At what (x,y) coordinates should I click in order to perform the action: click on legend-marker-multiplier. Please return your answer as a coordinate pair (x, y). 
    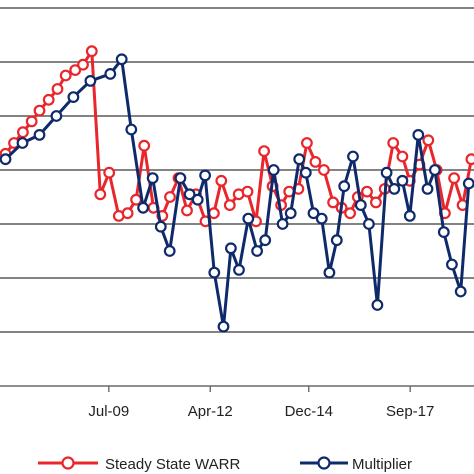
    Looking at the image, I should click on (324, 463).